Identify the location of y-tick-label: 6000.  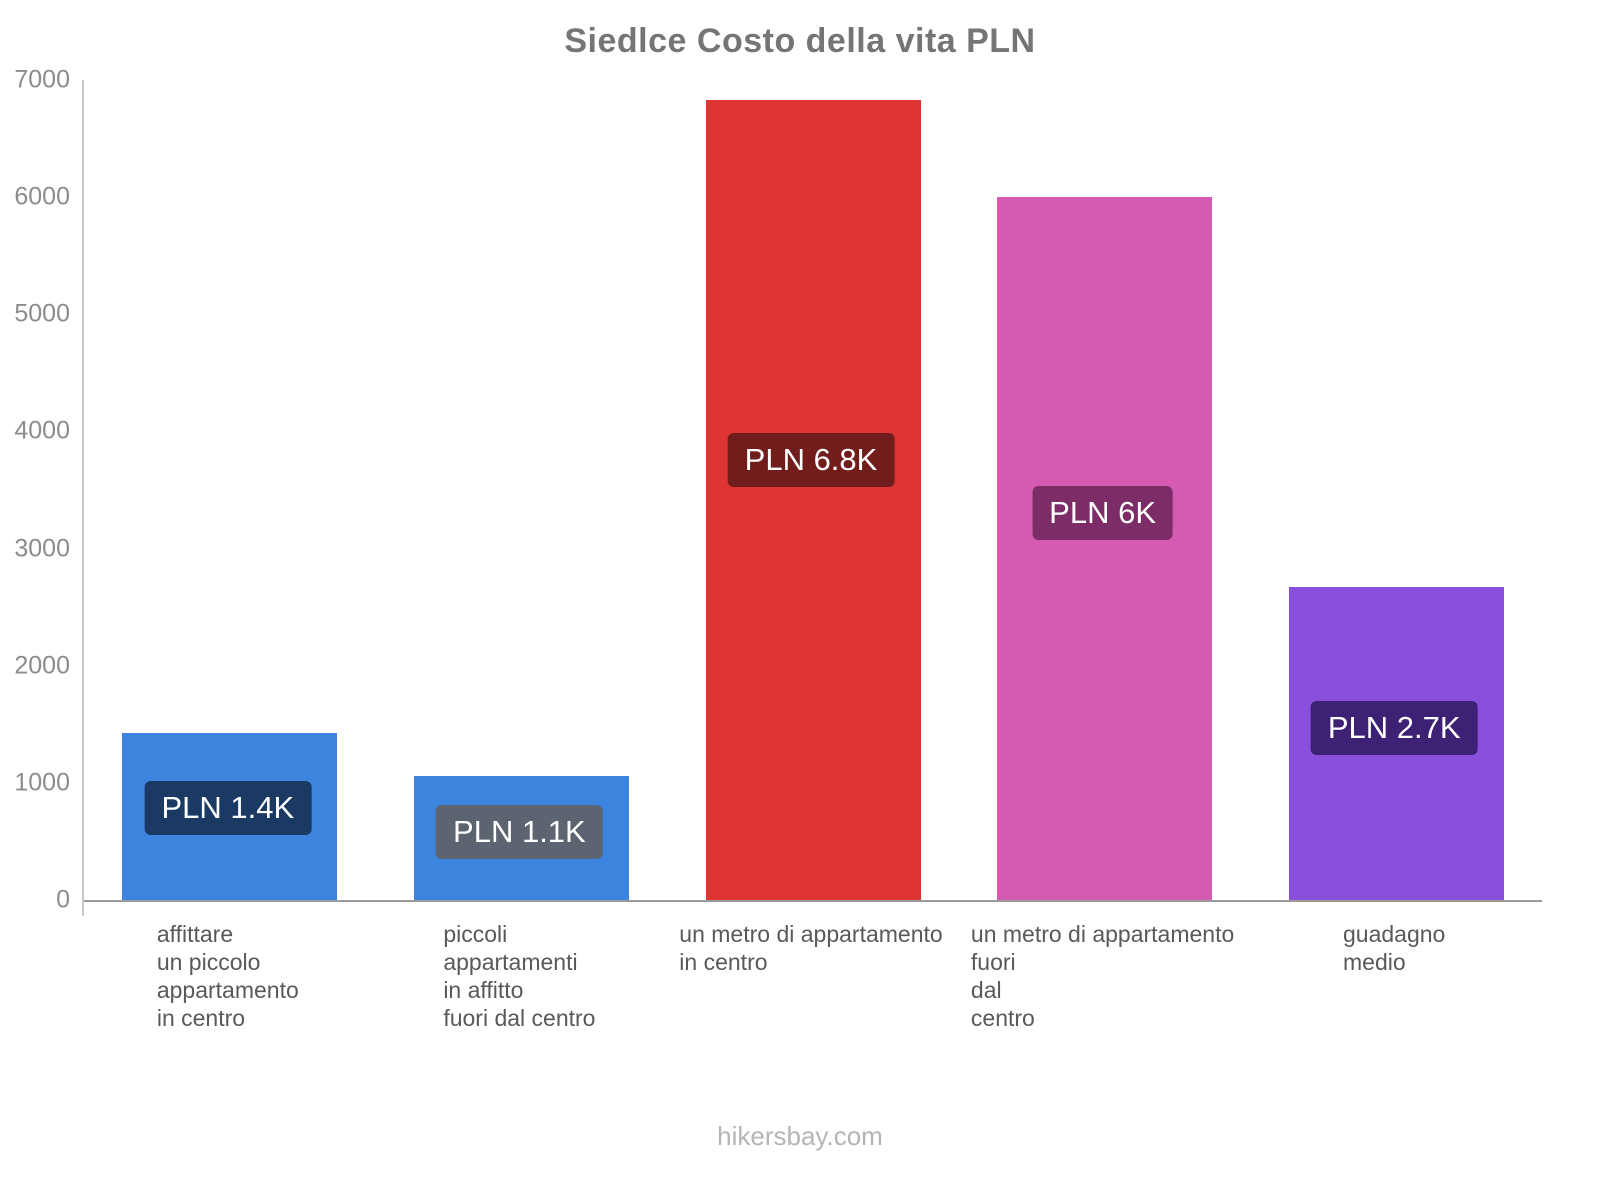
(42, 196).